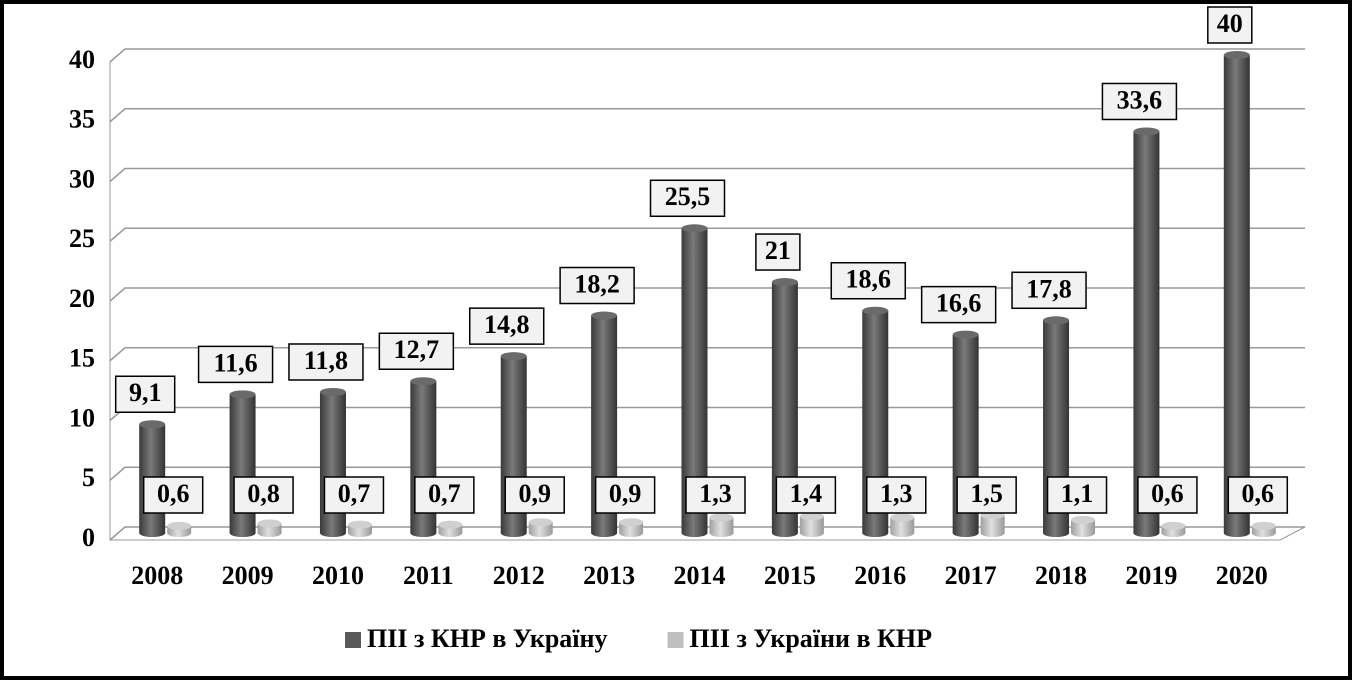 This screenshot has height=680, width=1352. I want to click on x-tick-label: 2019, so click(1151, 575).